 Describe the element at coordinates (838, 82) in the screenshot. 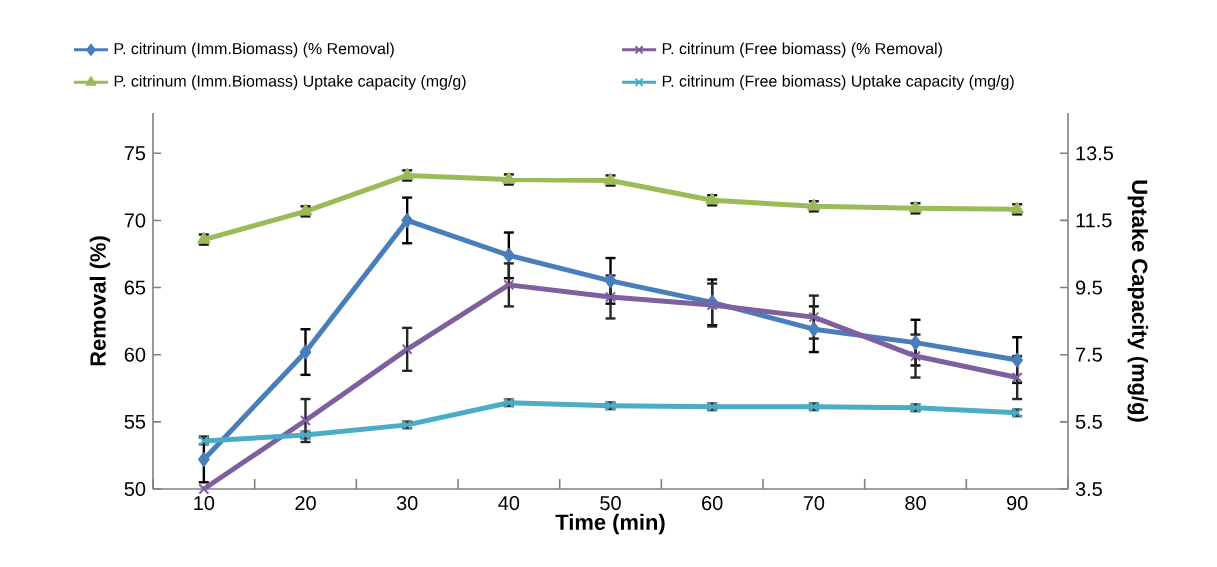

I see `legend-label: P. citrinum (Free biomass) Uptake capacity (mg/g)` at that location.